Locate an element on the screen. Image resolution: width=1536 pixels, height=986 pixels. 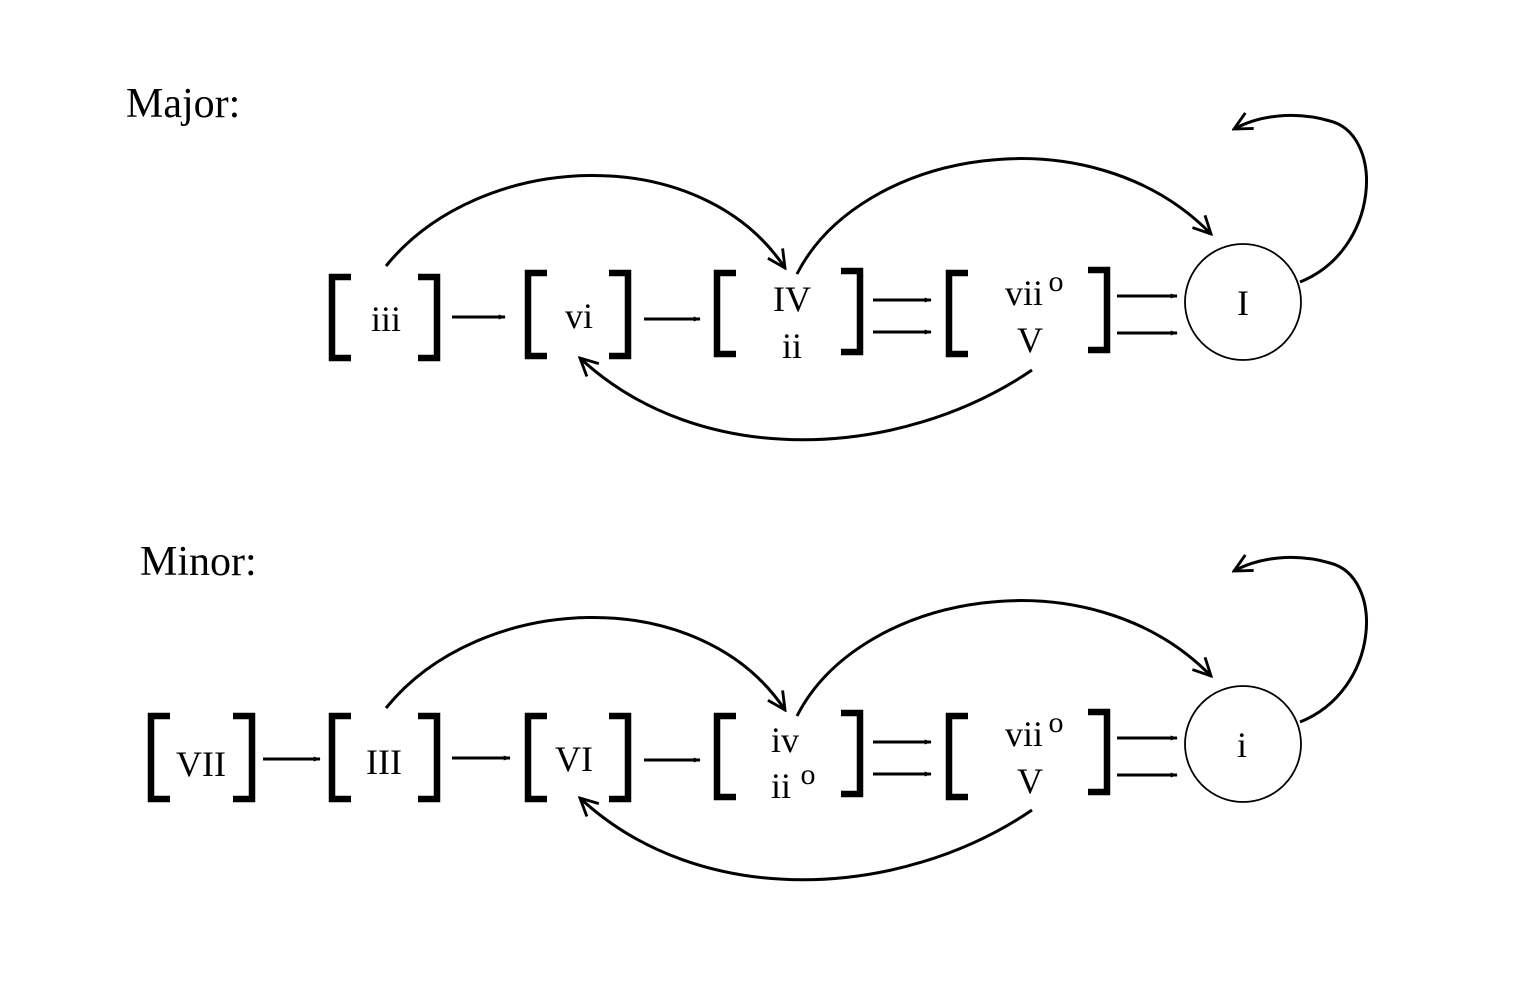
minor-chord-ii: ii is located at coordinates (781, 786).